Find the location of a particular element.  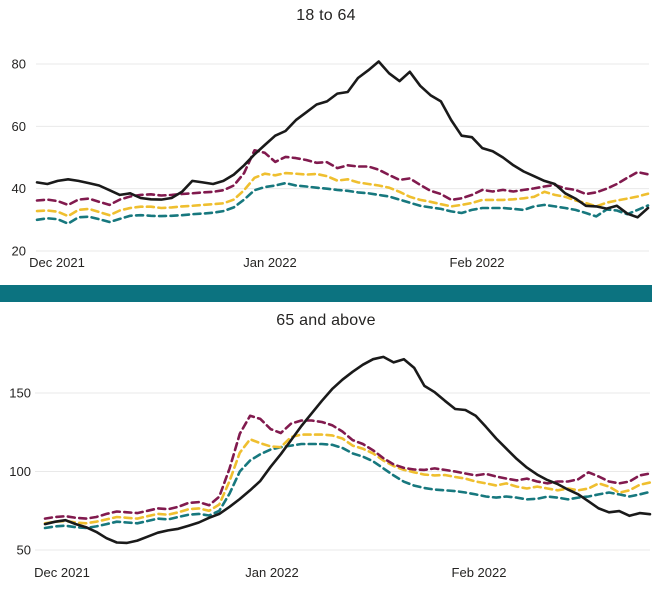

chart-title-65-and-above: 65 and above is located at coordinates (326, 320).